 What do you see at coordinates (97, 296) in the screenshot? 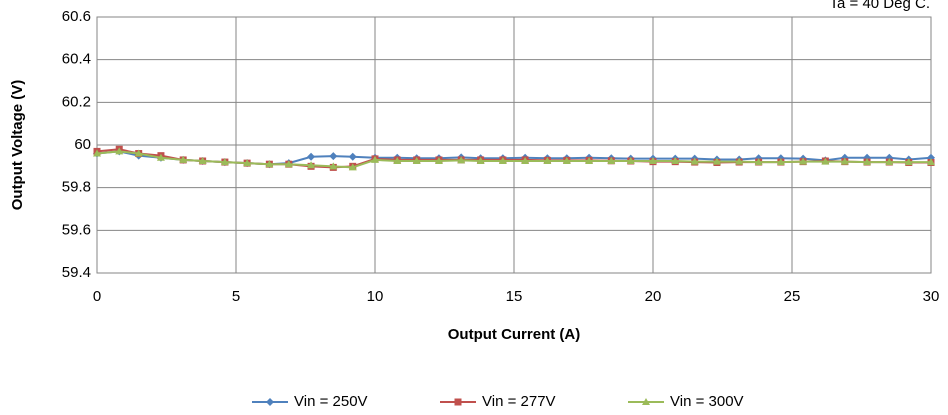
I see `x-tick-label: 0` at bounding box center [97, 296].